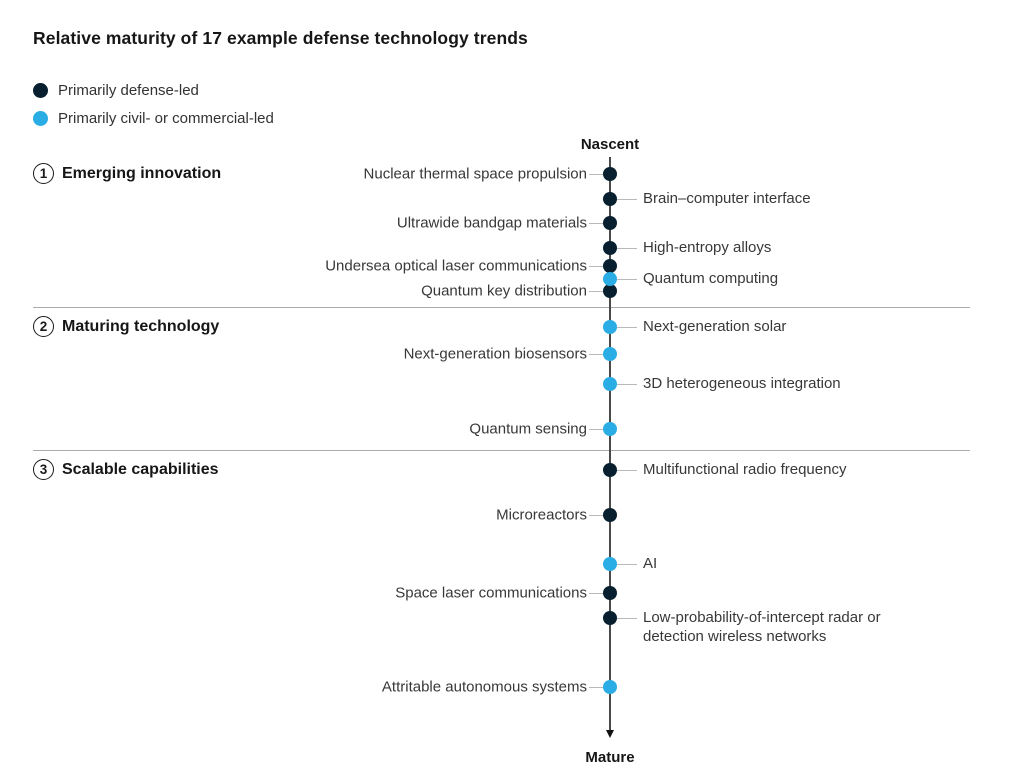 This screenshot has height=782, width=1024. What do you see at coordinates (528, 429) in the screenshot?
I see `trend-label: Quantum sensing` at bounding box center [528, 429].